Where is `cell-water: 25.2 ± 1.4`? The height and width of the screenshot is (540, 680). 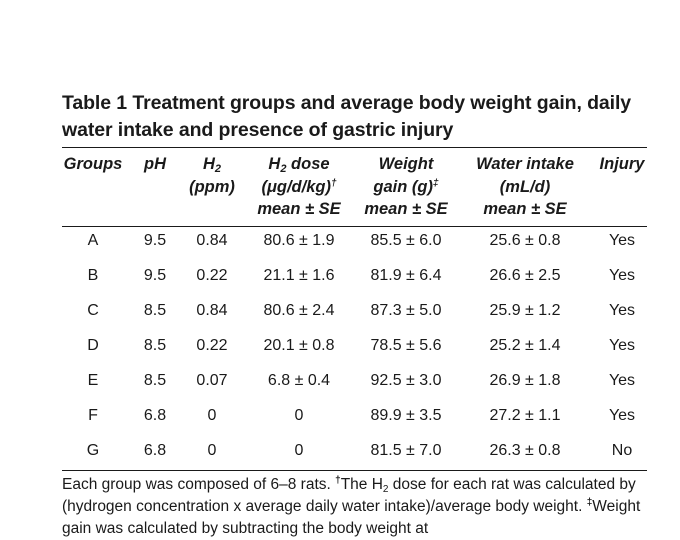 cell-water: 25.2 ± 1.4 is located at coordinates (525, 345).